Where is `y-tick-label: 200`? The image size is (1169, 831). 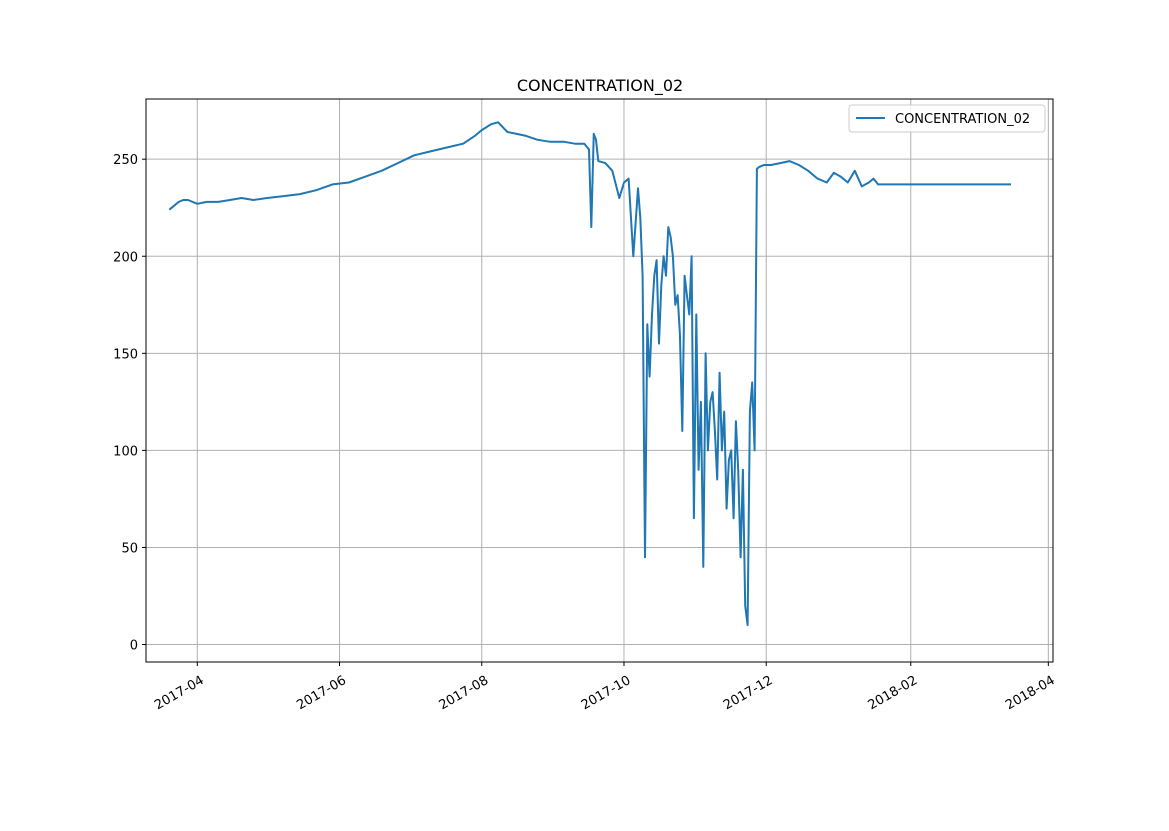
y-tick-label: 200 is located at coordinates (125, 257).